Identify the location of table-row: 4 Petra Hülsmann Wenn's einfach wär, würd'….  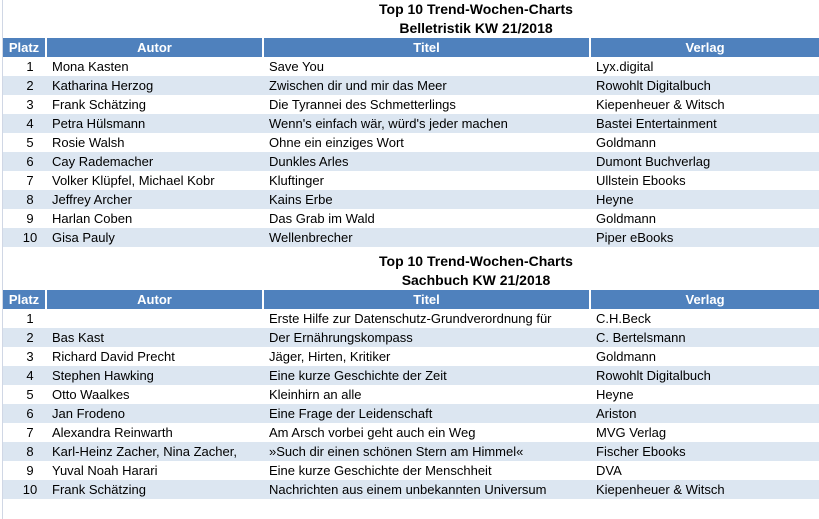
(411, 123).